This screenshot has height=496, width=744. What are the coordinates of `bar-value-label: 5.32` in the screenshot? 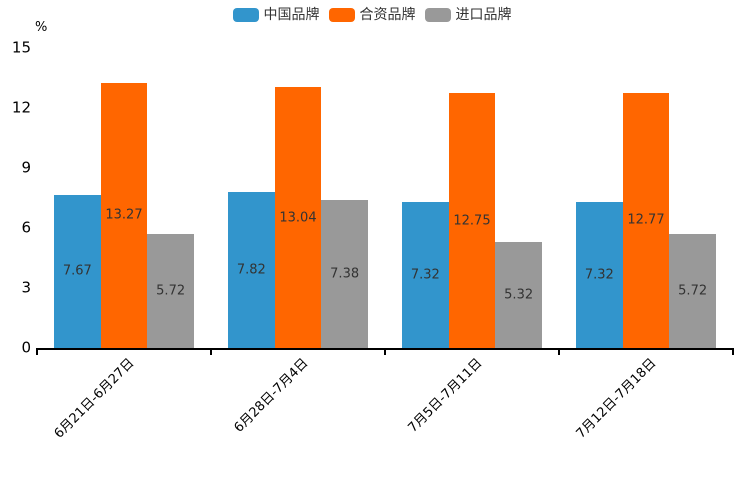 It's located at (519, 295).